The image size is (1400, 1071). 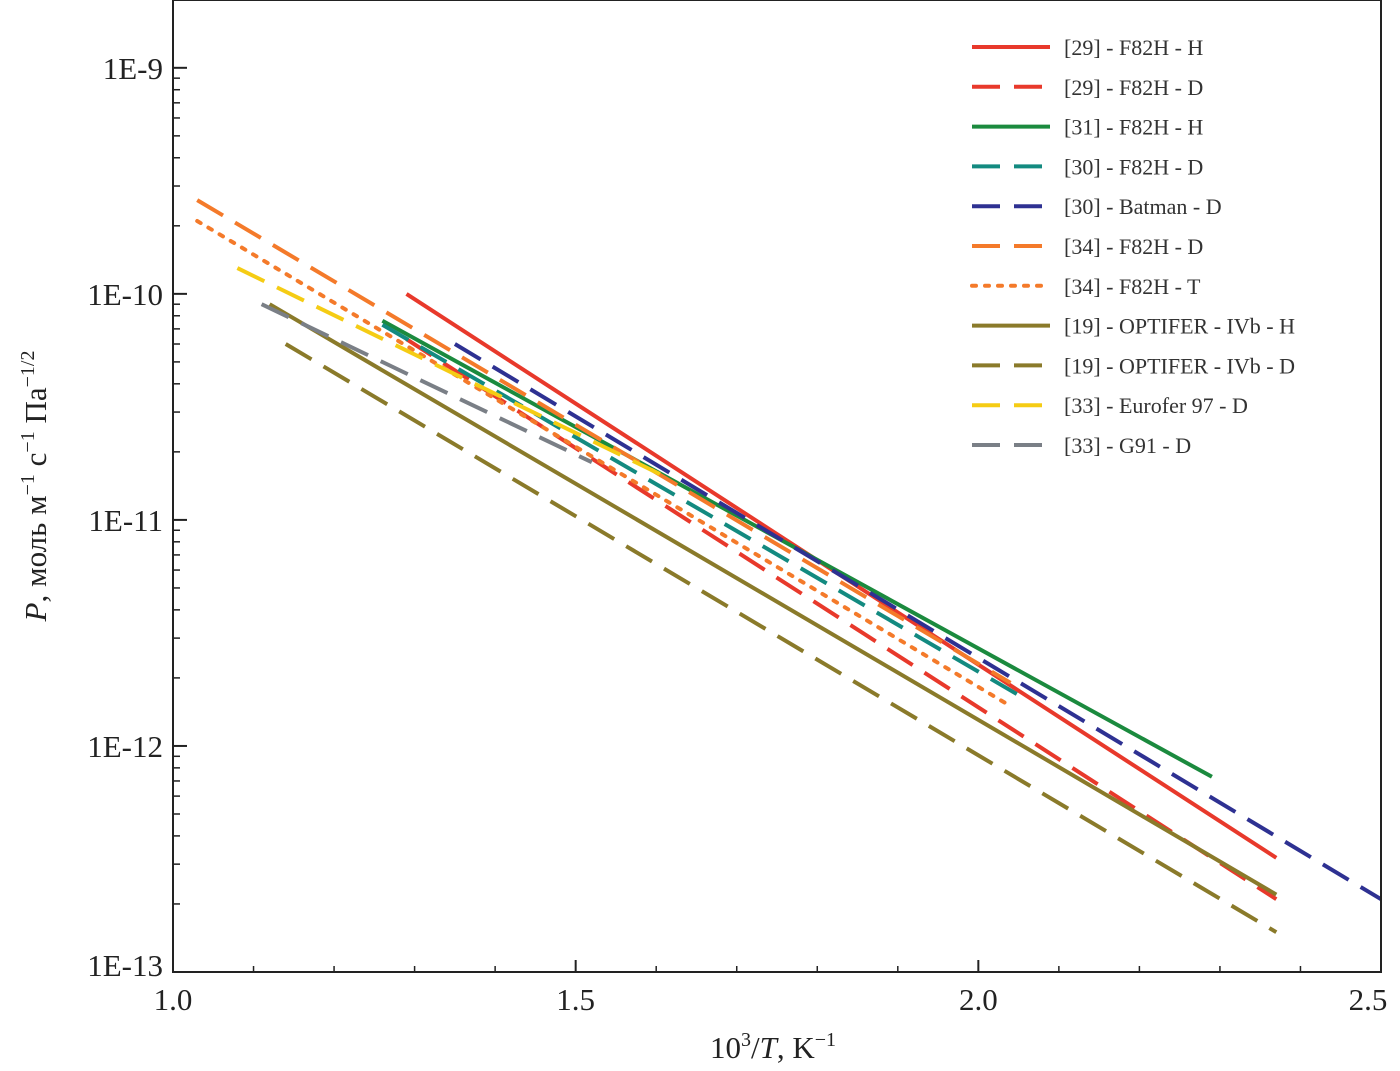 What do you see at coordinates (125, 965) in the screenshot?
I see `y-tick-label: 1E-13` at bounding box center [125, 965].